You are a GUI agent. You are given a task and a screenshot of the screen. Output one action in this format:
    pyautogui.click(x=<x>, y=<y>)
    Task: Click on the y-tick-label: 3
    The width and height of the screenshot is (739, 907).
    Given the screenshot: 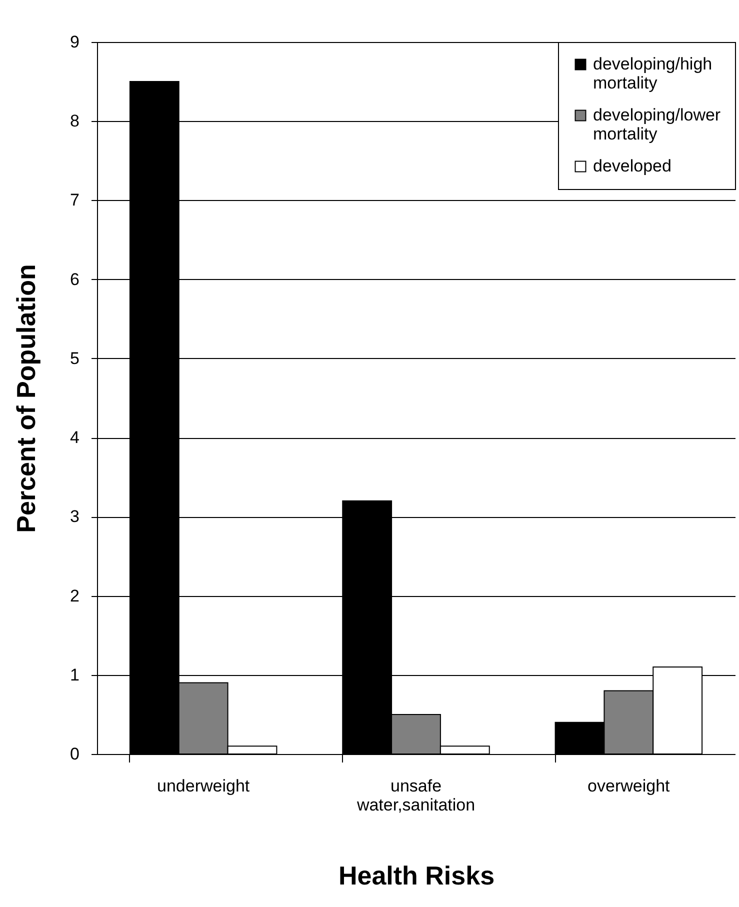 What is the action you would take?
    pyautogui.click(x=75, y=516)
    